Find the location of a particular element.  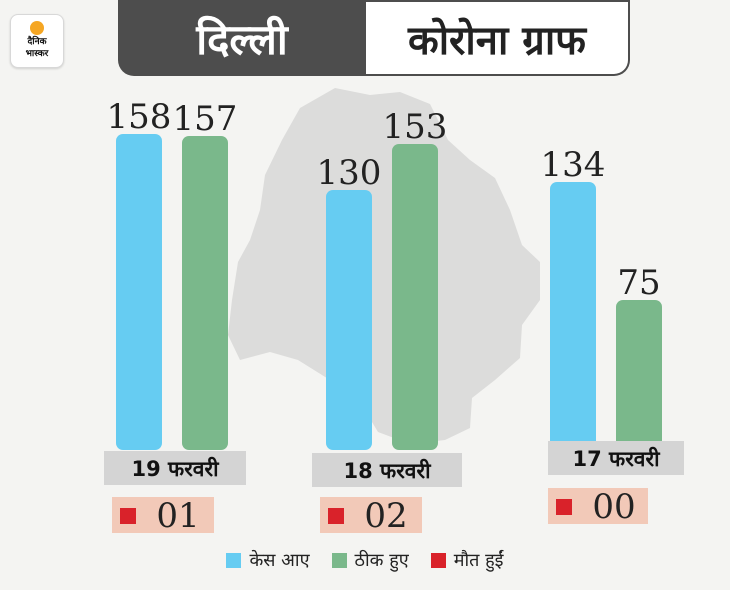

value-label-cases: 130 is located at coordinates (349, 173).